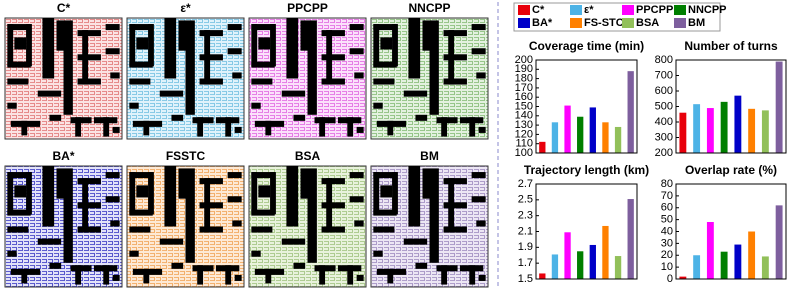  What do you see at coordinates (524, 106) in the screenshot?
I see `y-tick-label: 150` at bounding box center [524, 106].